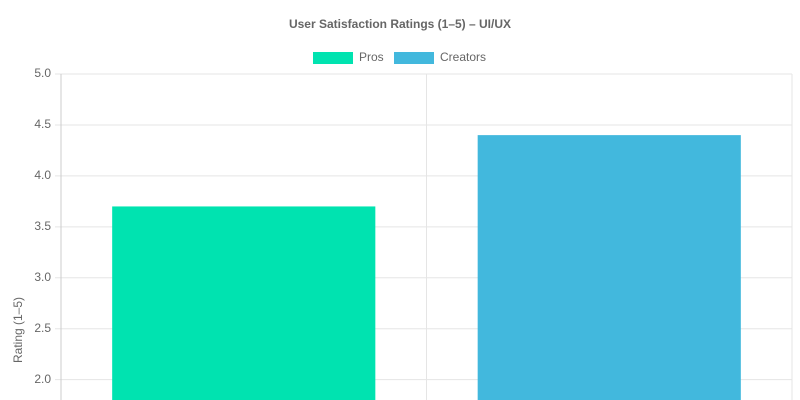 Image resolution: width=800 pixels, height=400 pixels. I want to click on y-tick-label: 4.5, so click(42, 124).